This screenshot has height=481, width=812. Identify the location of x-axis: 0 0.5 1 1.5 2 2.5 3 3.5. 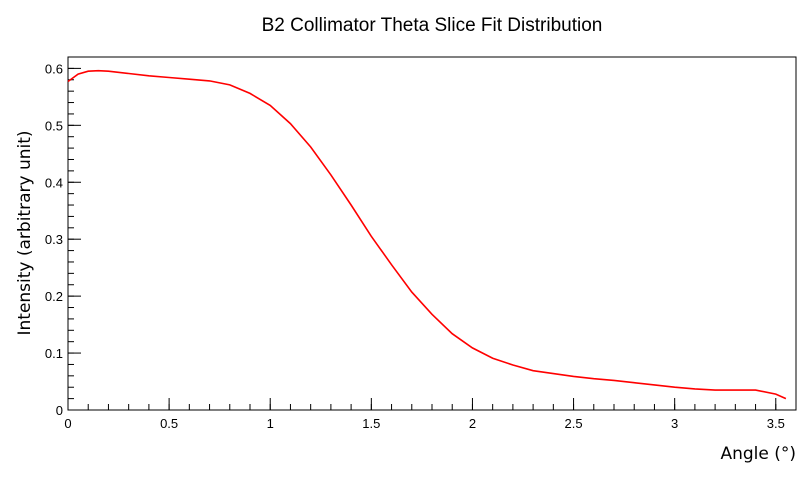
(430, 414).